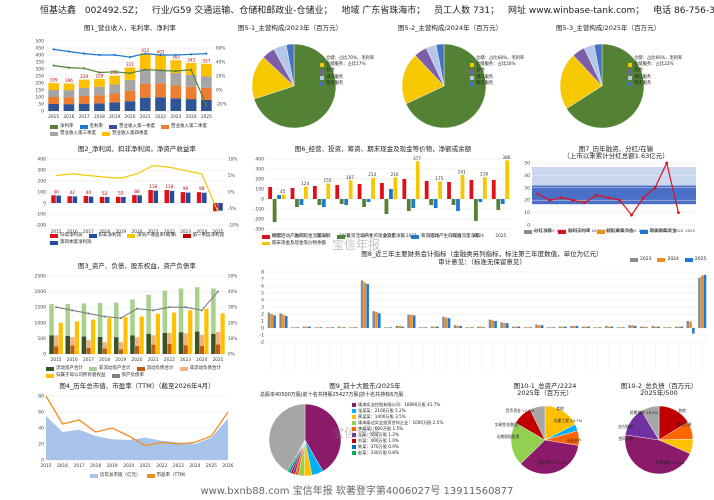 This screenshot has width=714, height=500. I want to click on legend-item: 期末现金及现金等价物余额, so click(294, 243).